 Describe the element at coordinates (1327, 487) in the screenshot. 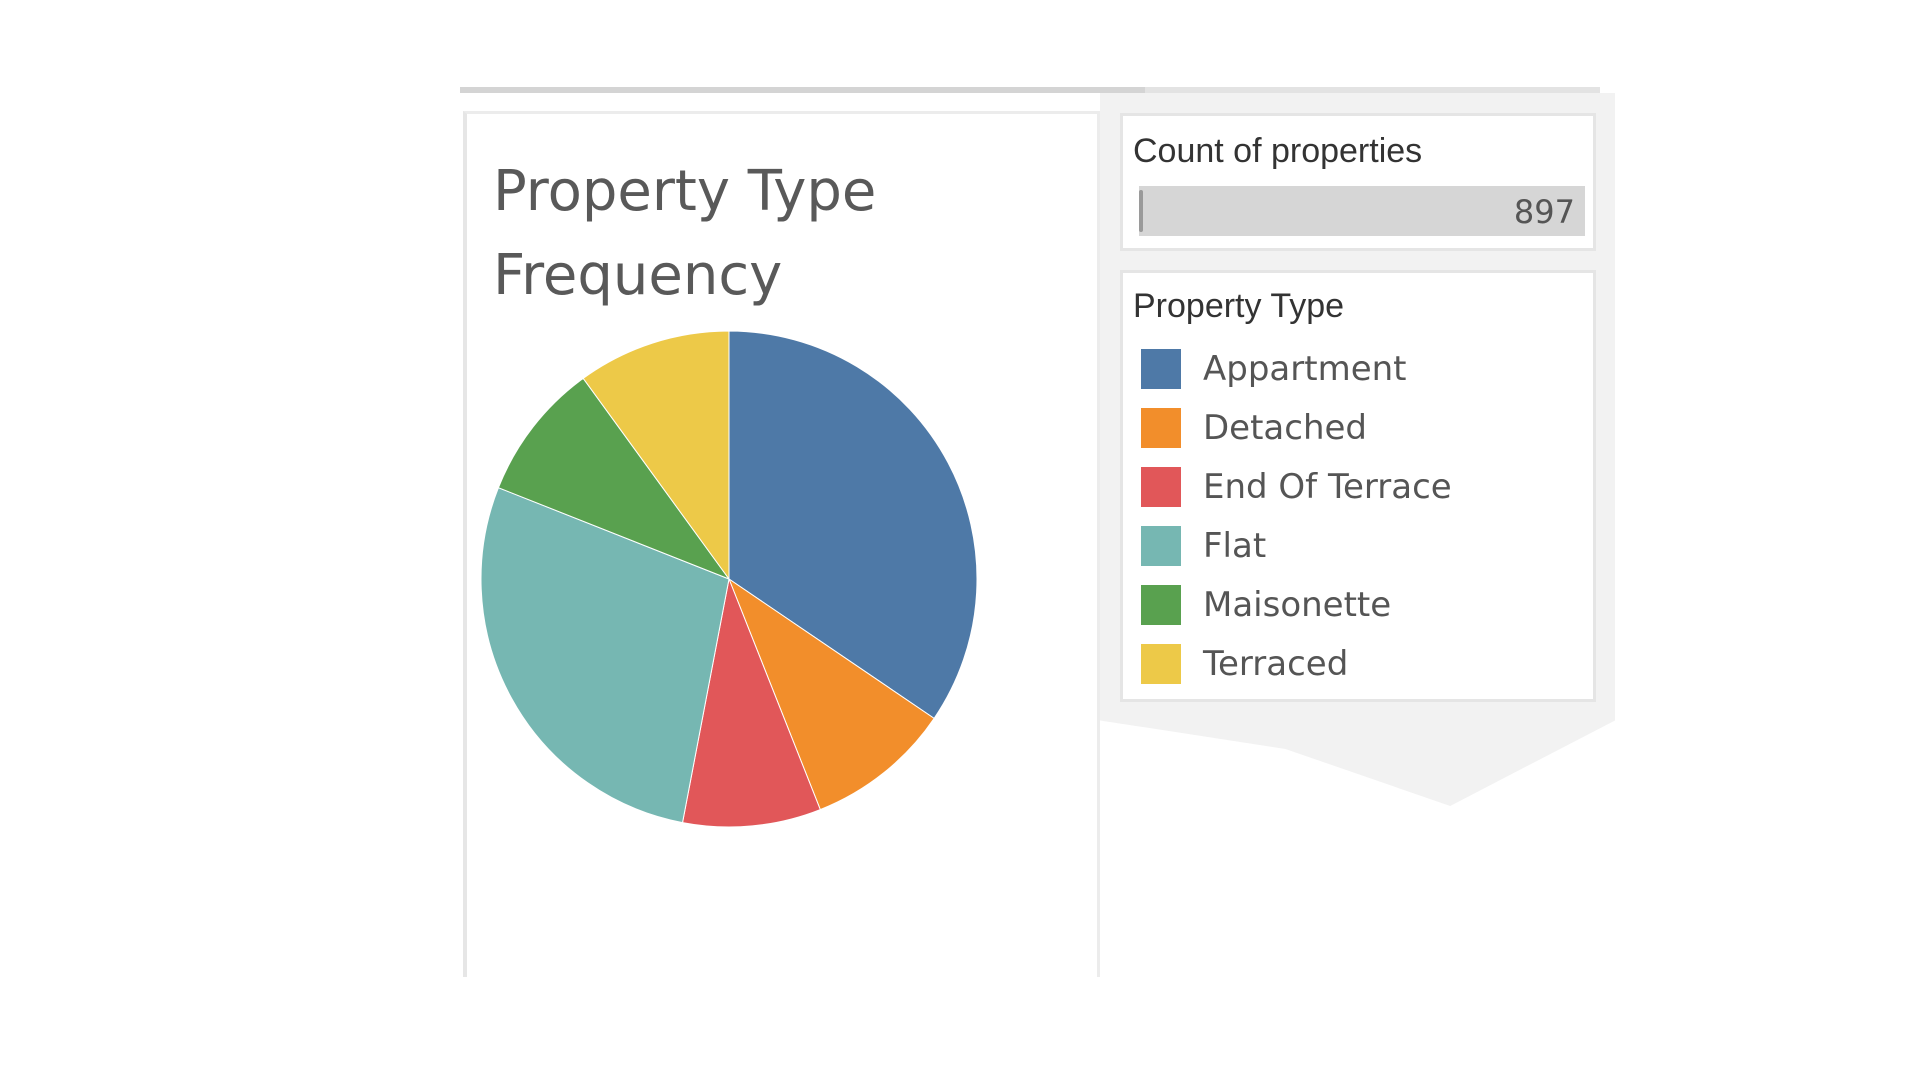

I see `legend-label-end-of-terrace: End Of Terrace` at that location.